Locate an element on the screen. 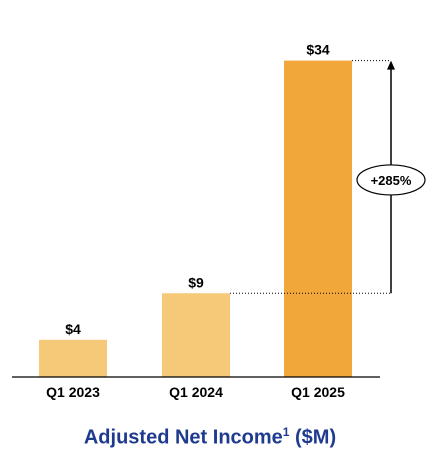 The height and width of the screenshot is (468, 440). category-label: Q1 2024 is located at coordinates (196, 392).